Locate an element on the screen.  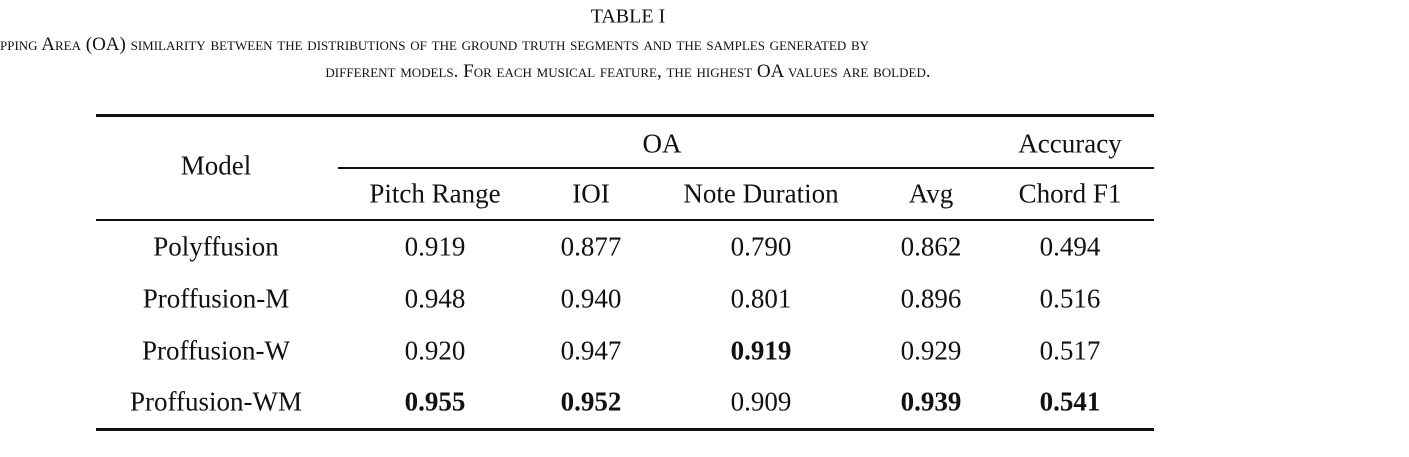
value-cell: 0.541 is located at coordinates (1070, 401).